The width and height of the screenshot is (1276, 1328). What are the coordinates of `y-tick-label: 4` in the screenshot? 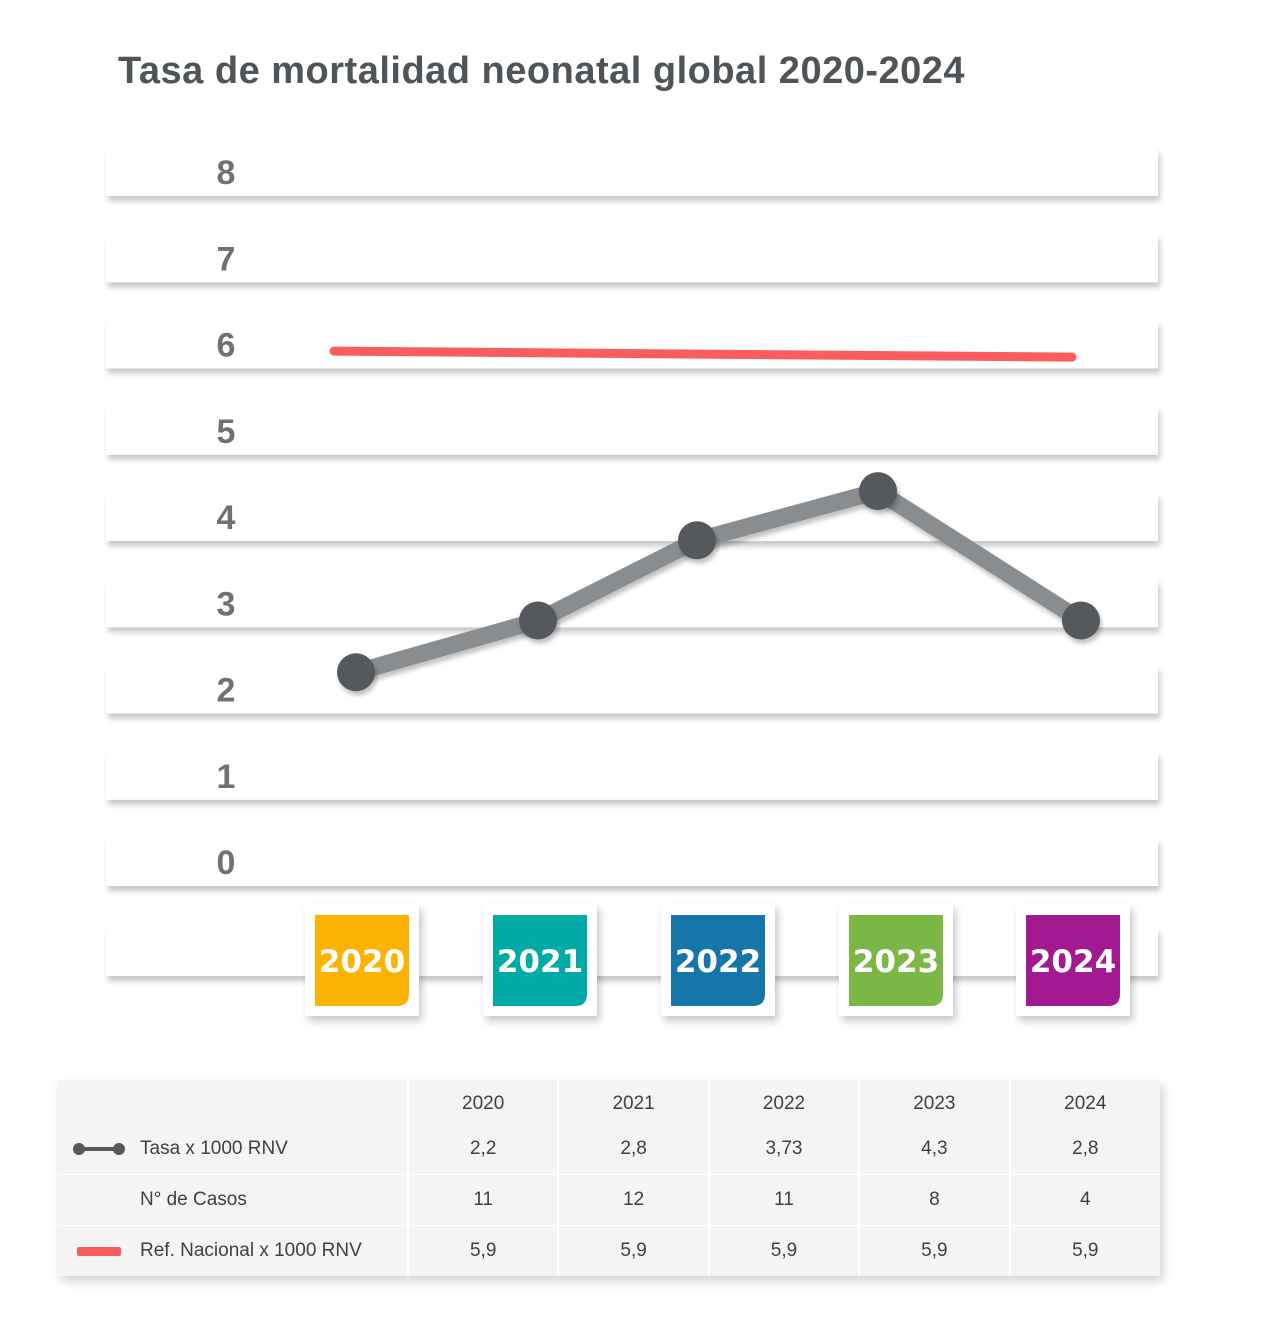 It's located at (226, 518).